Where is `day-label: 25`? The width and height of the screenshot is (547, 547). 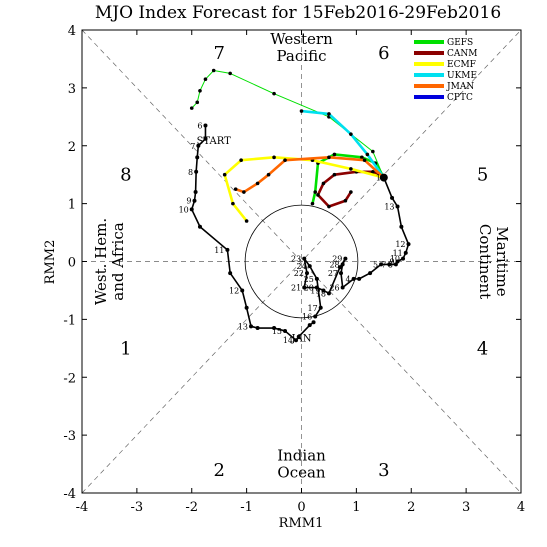 day-label: 25 is located at coordinates (309, 279).